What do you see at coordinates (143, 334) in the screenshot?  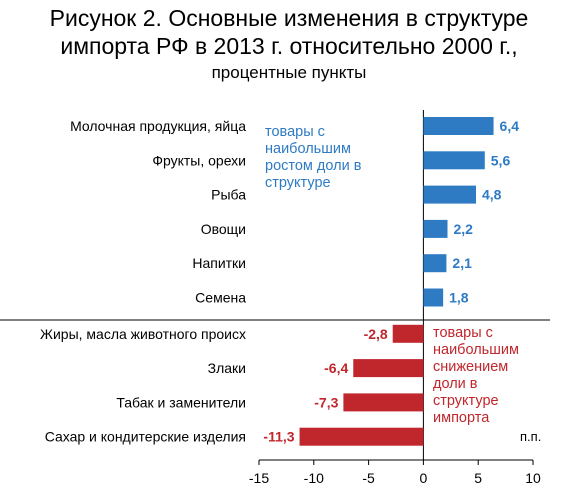 I see `category-label: Жиры, масла животного происх` at bounding box center [143, 334].